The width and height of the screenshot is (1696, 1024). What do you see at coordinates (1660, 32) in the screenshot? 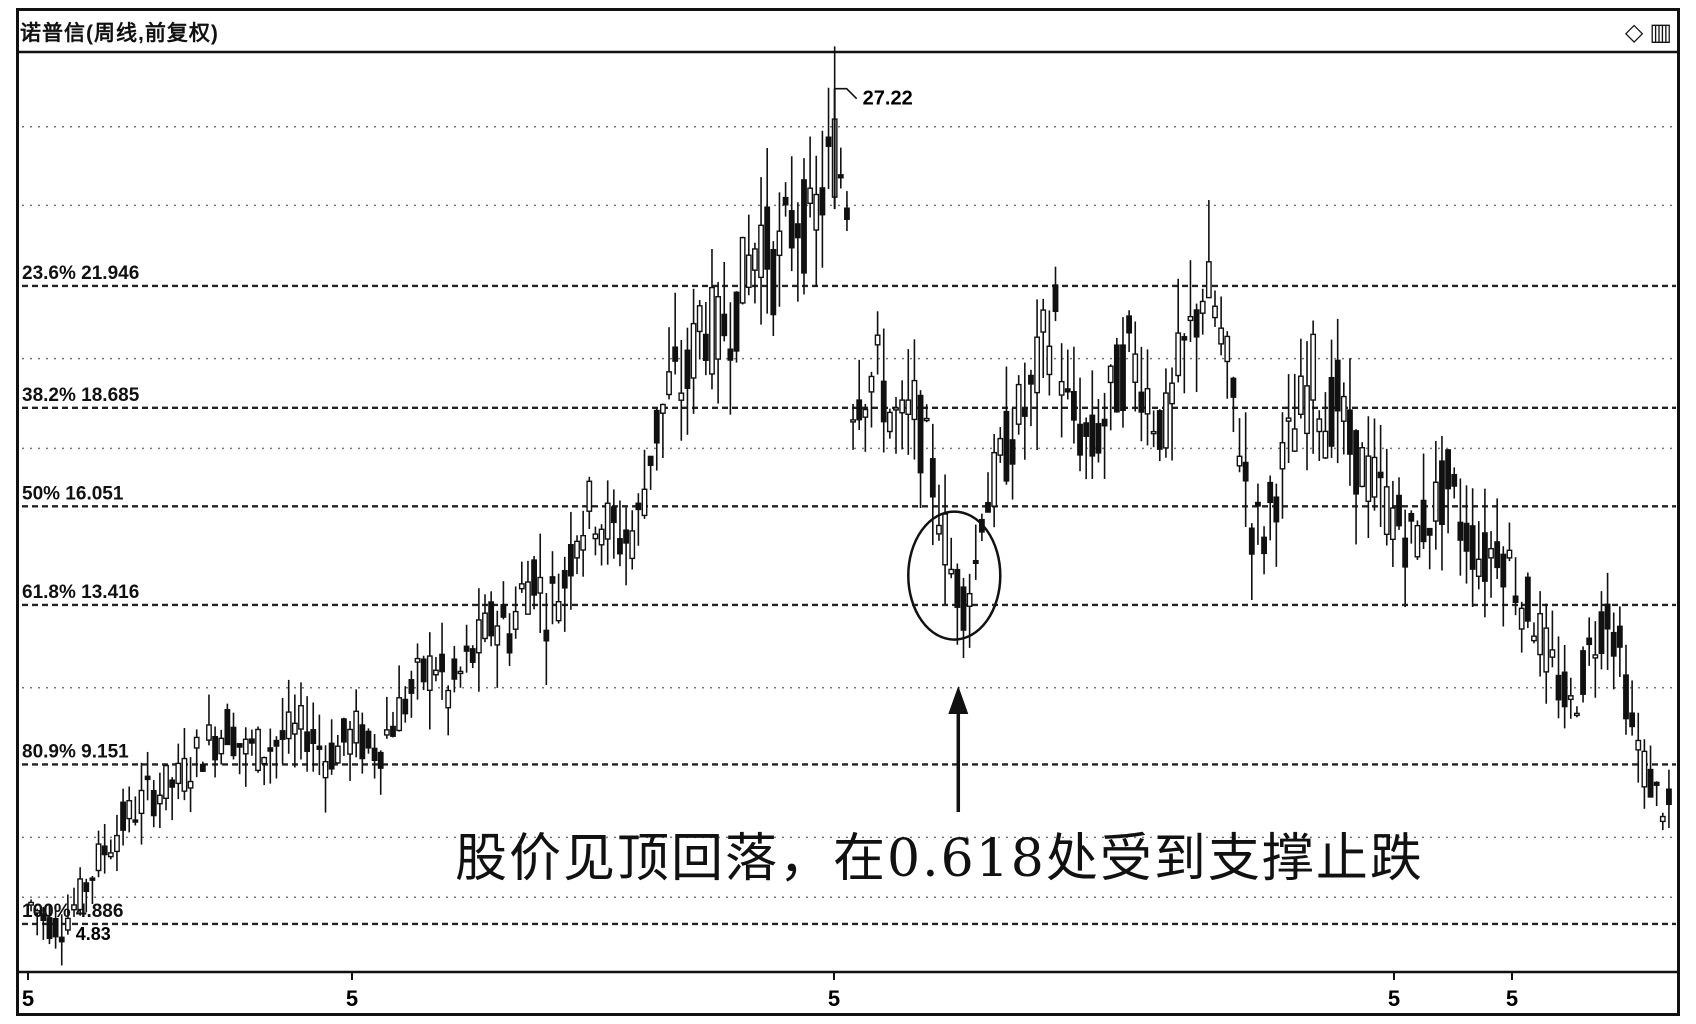
I see `window-icon: ▥` at bounding box center [1660, 32].